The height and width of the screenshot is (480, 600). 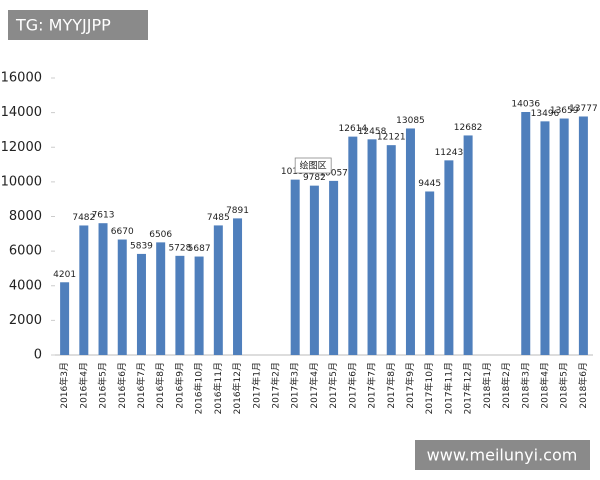 What do you see at coordinates (314, 385) in the screenshot?
I see `x-tick-label: 2017年4月` at bounding box center [314, 385].